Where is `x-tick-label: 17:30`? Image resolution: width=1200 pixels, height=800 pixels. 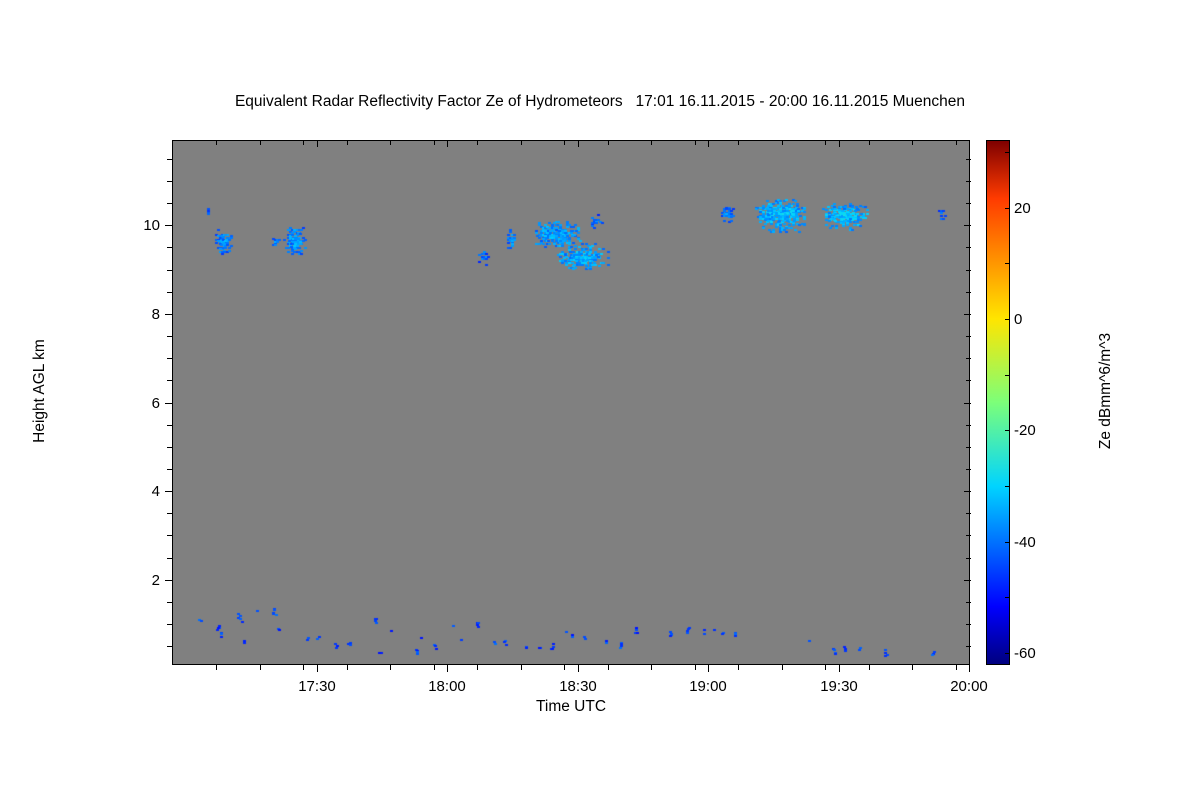
x-tick-label: 17:30 is located at coordinates (317, 686).